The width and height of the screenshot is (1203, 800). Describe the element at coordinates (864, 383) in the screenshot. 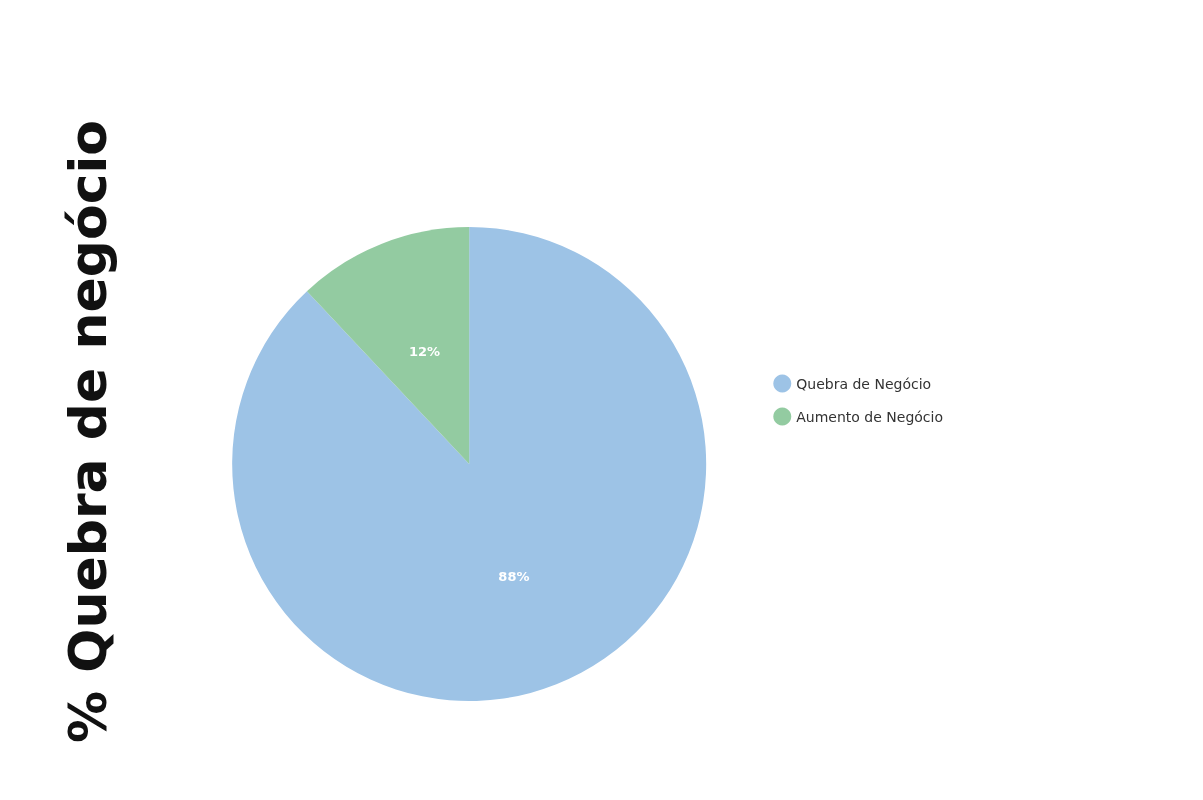

I see `legend-label: Quebra de Negócio` at that location.